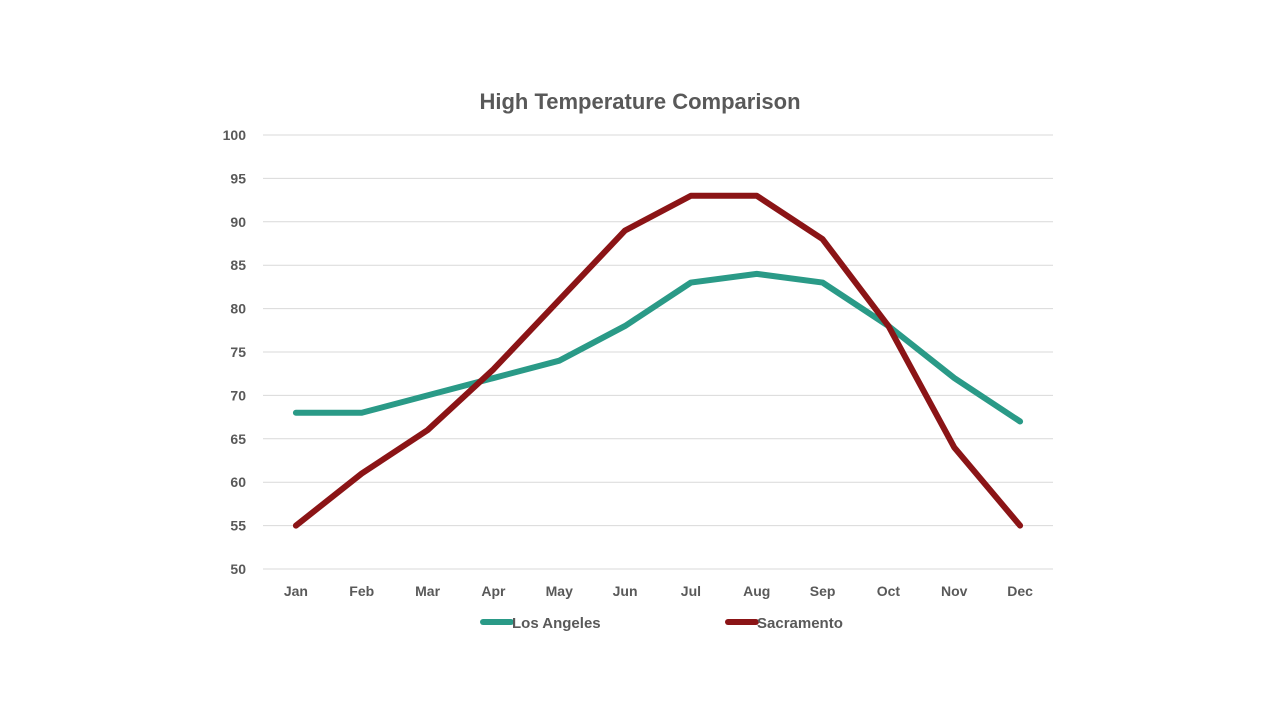 This screenshot has width=1280, height=720. Describe the element at coordinates (235, 135) in the screenshot. I see `y-tick-label: 100` at that location.